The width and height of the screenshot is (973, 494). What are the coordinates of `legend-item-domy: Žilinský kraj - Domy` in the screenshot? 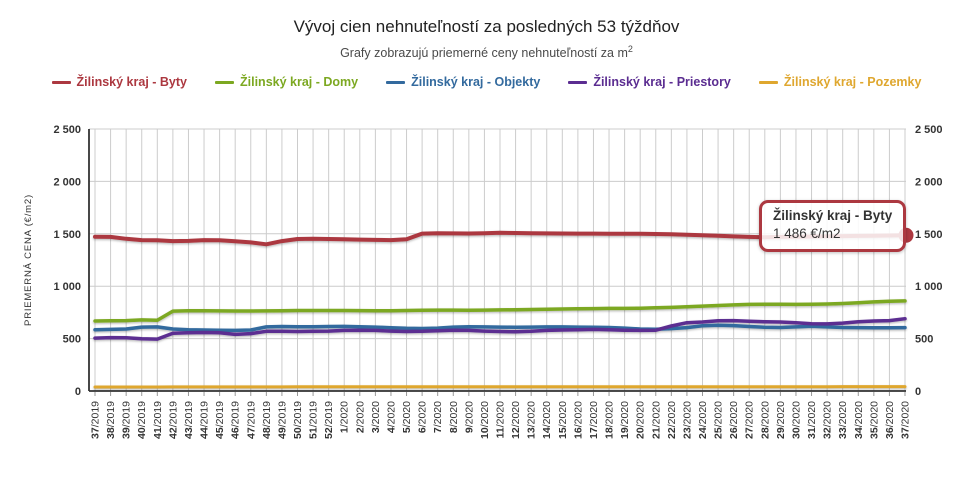 It's located at (286, 82).